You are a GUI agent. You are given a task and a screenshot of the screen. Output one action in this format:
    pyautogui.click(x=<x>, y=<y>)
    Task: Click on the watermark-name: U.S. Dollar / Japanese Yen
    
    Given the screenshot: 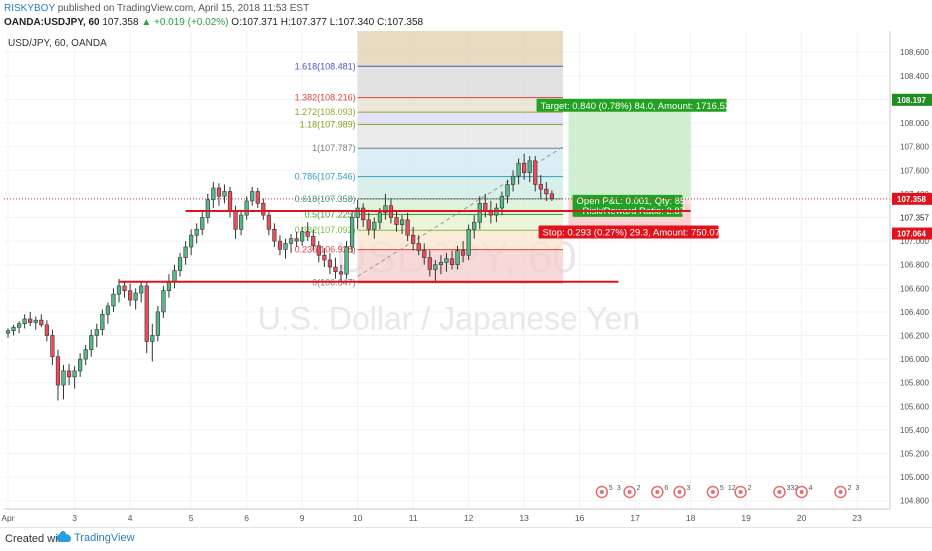 What is the action you would take?
    pyautogui.click(x=449, y=319)
    